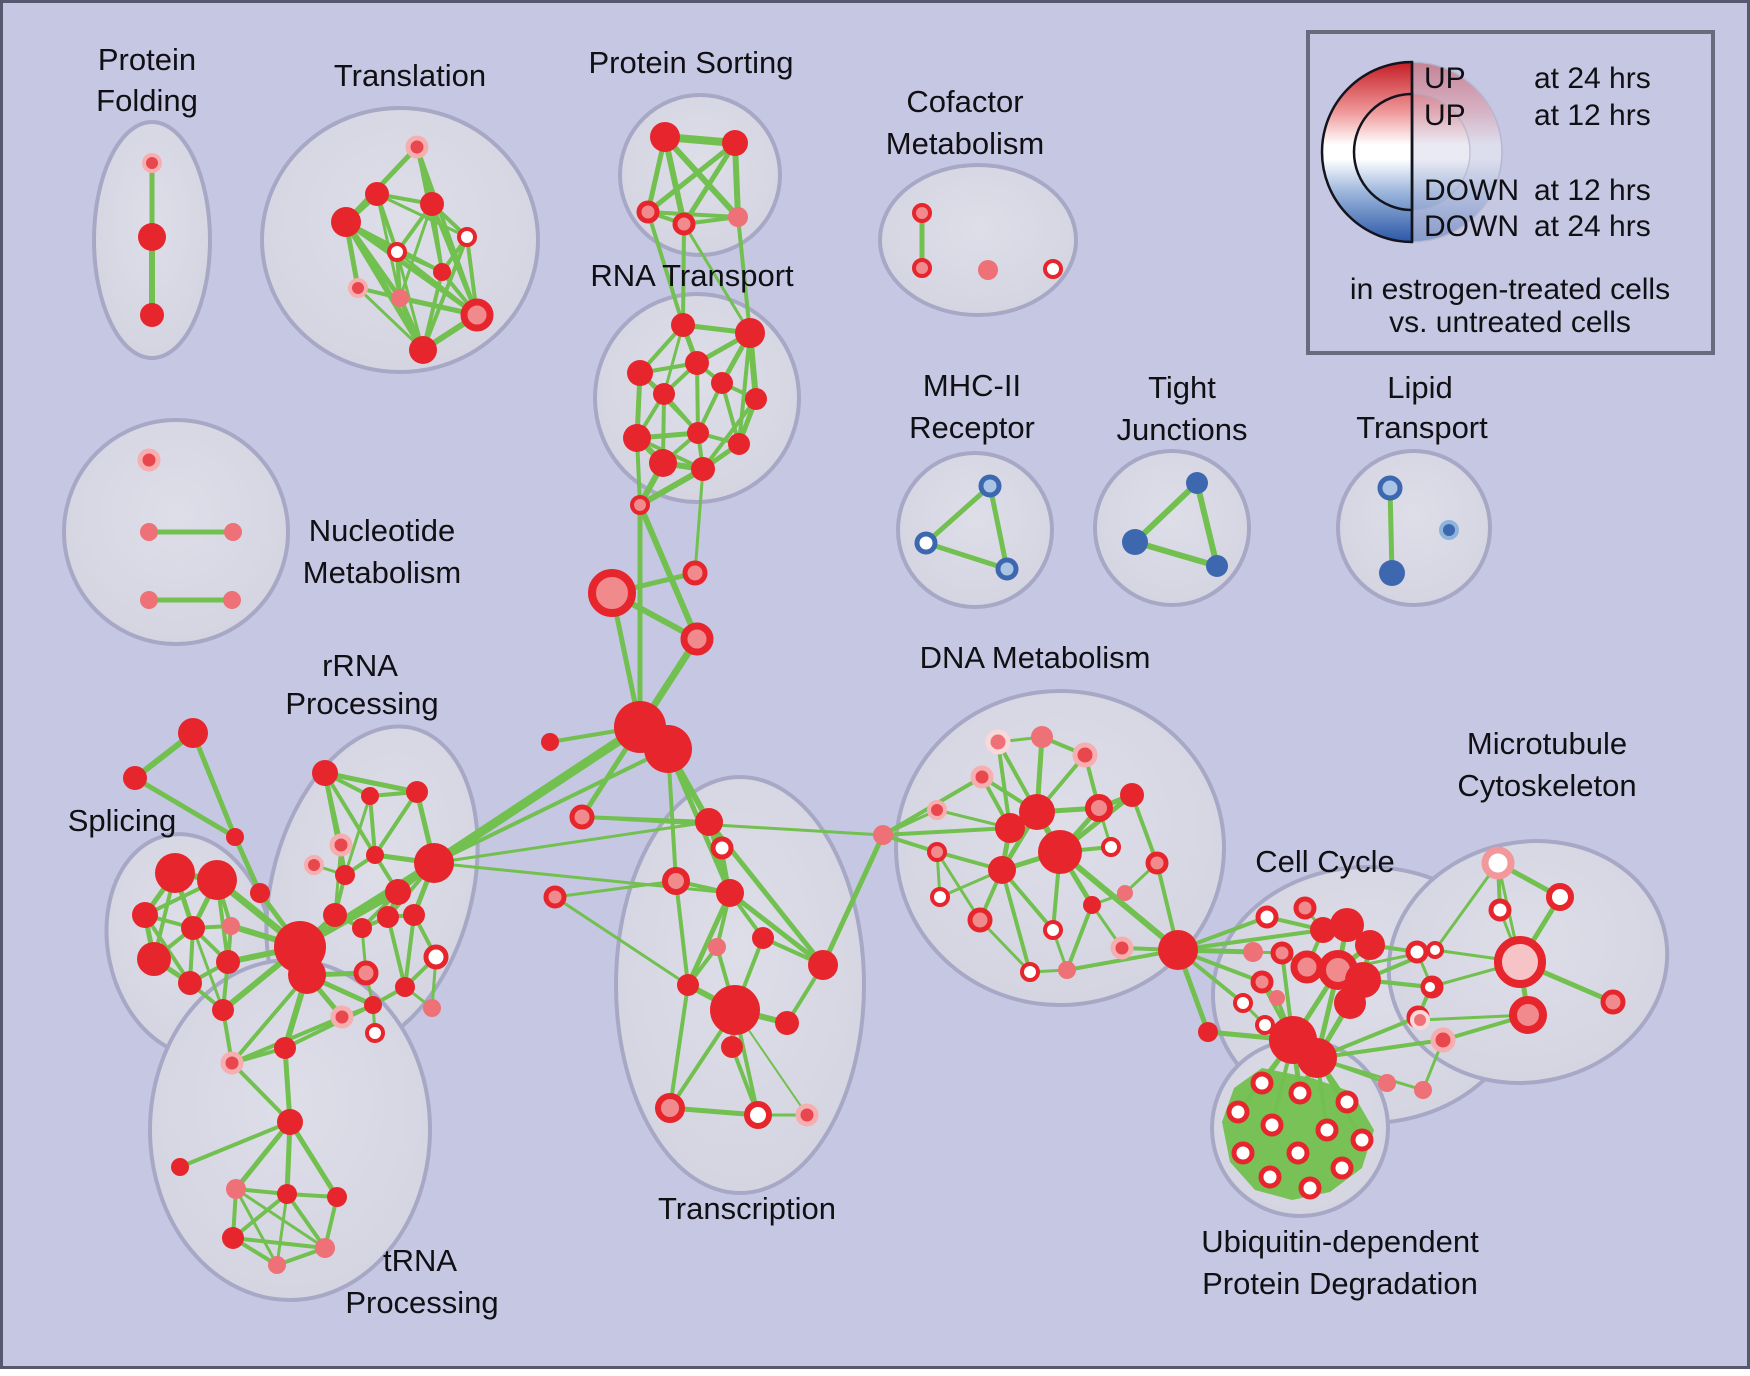  What do you see at coordinates (1265, 1025) in the screenshot?
I see `gene-node-cc15` at bounding box center [1265, 1025].